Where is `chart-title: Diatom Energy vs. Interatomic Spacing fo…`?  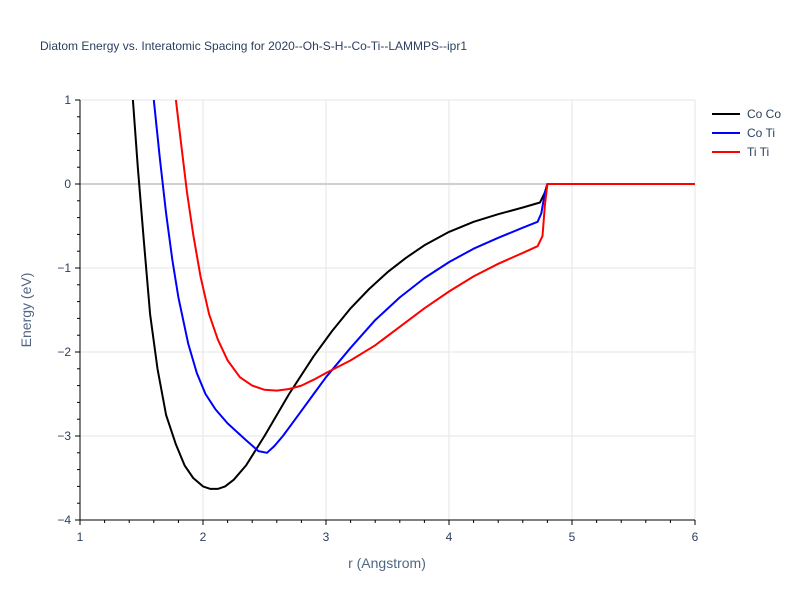 chart-title: Diatom Energy vs. Interatomic Spacing fo… is located at coordinates (253, 46).